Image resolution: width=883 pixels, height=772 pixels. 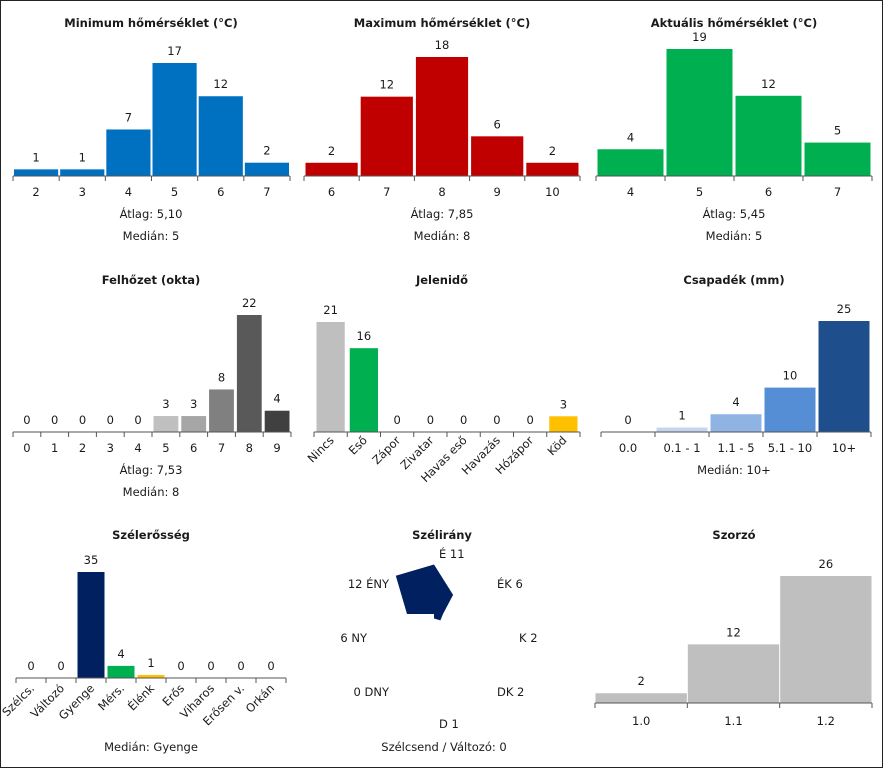 What do you see at coordinates (734, 236) in the screenshot?
I see `act-stat-1: Medián: 5` at bounding box center [734, 236].